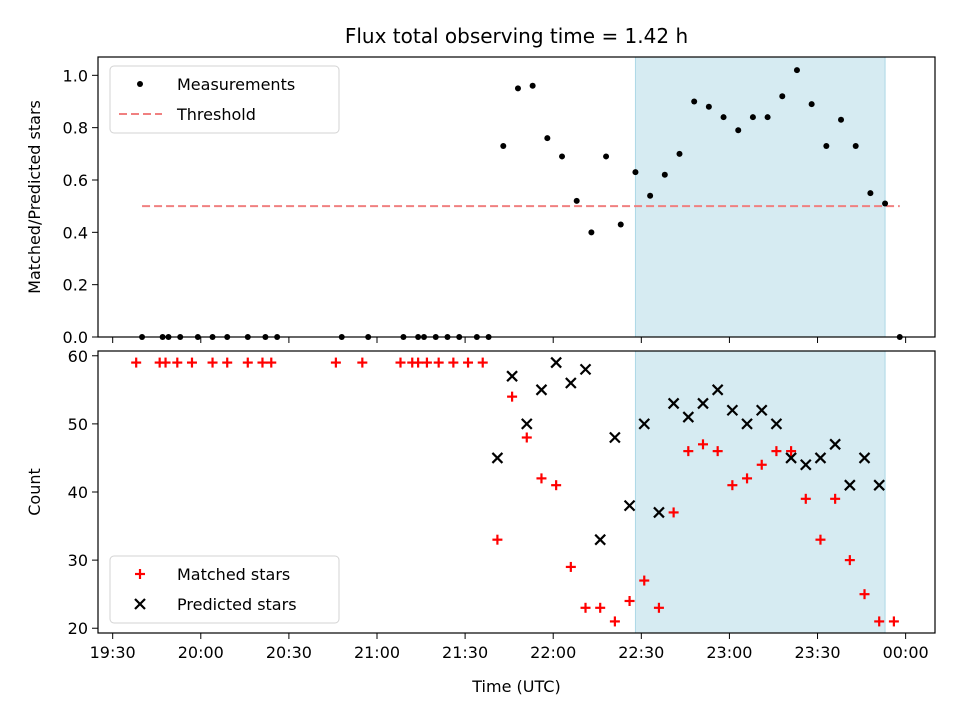  I want to click on x-tick-label: 23:30, so click(817, 652).